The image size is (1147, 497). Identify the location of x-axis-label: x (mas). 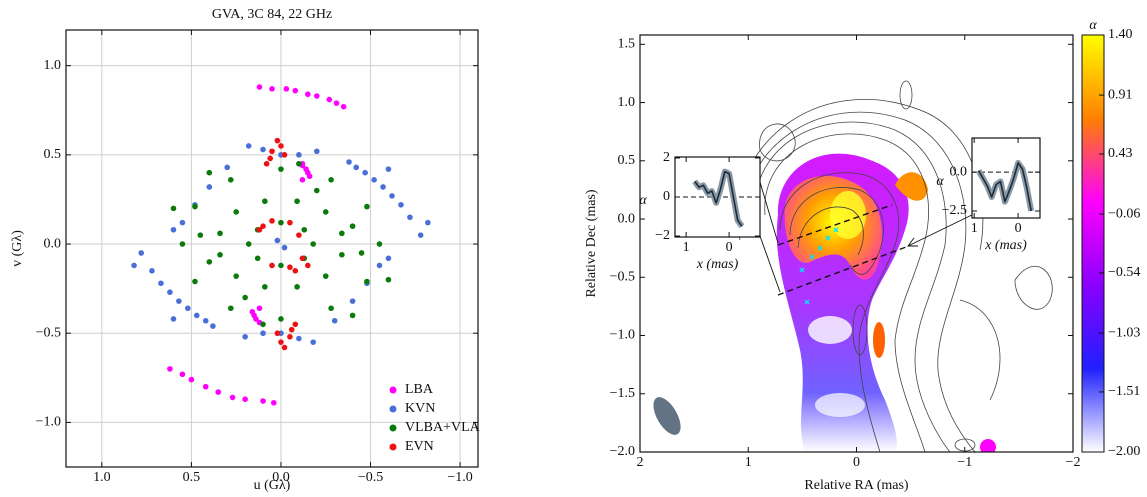
(717, 264).